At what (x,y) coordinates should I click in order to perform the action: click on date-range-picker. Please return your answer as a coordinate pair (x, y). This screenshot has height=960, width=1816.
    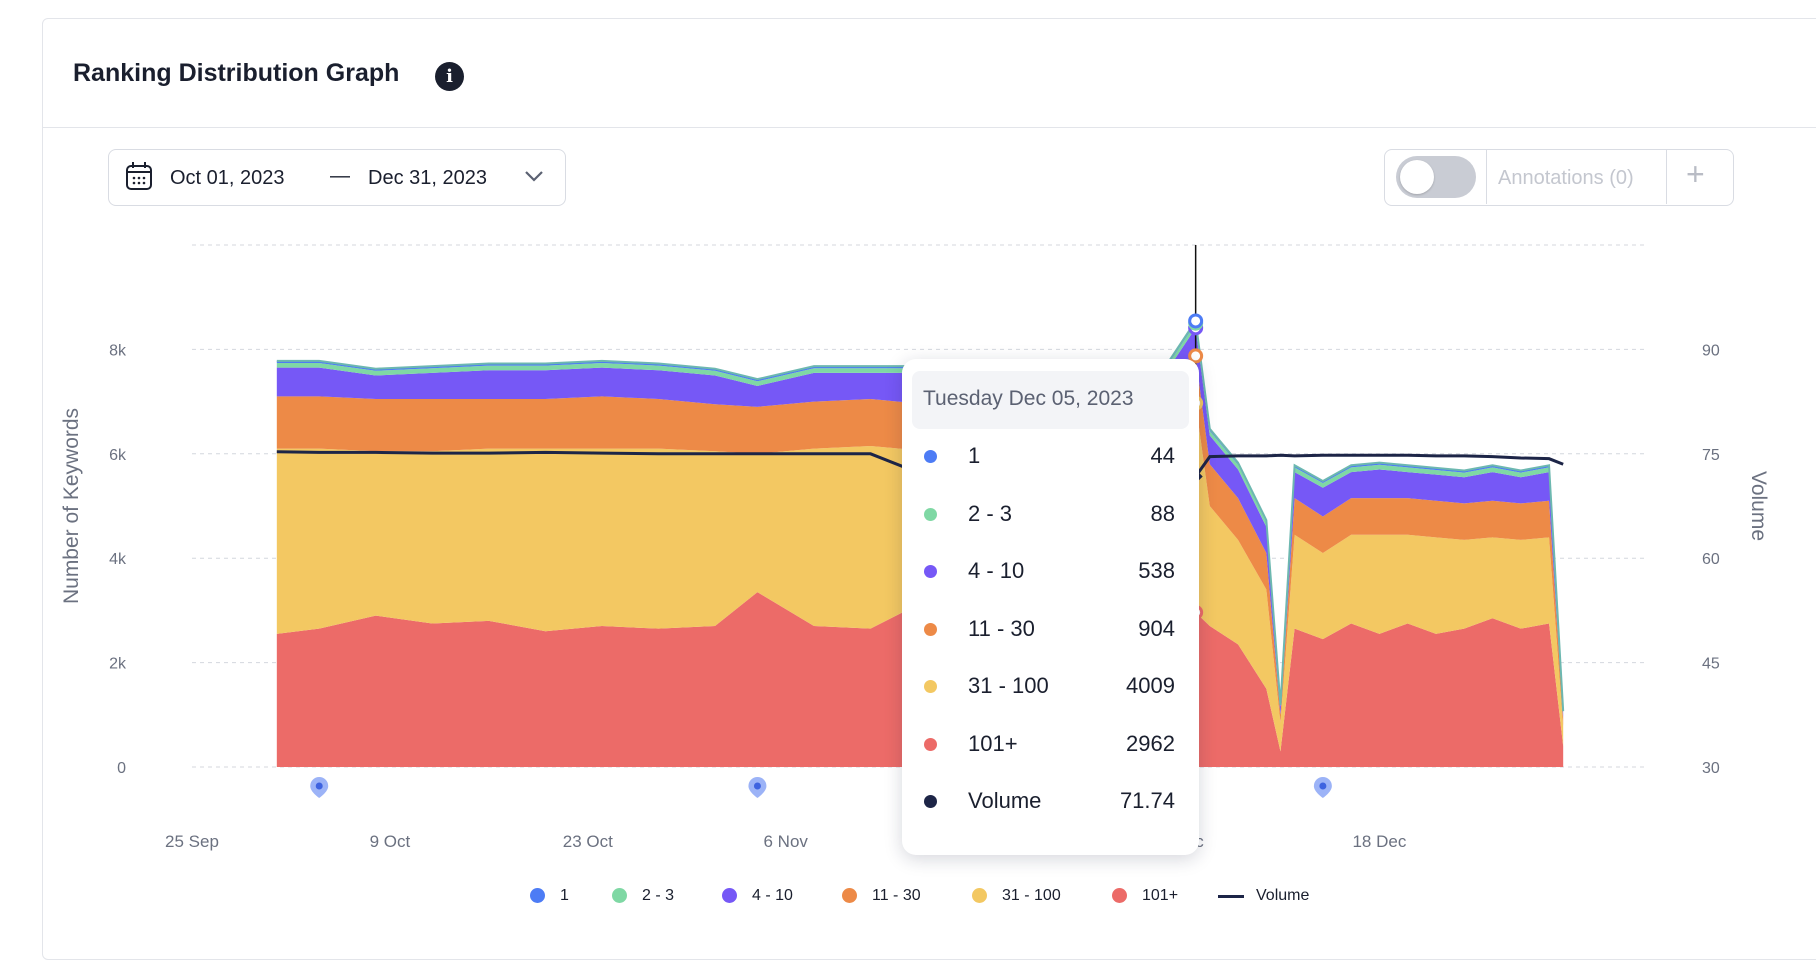
    Looking at the image, I should click on (337, 177).